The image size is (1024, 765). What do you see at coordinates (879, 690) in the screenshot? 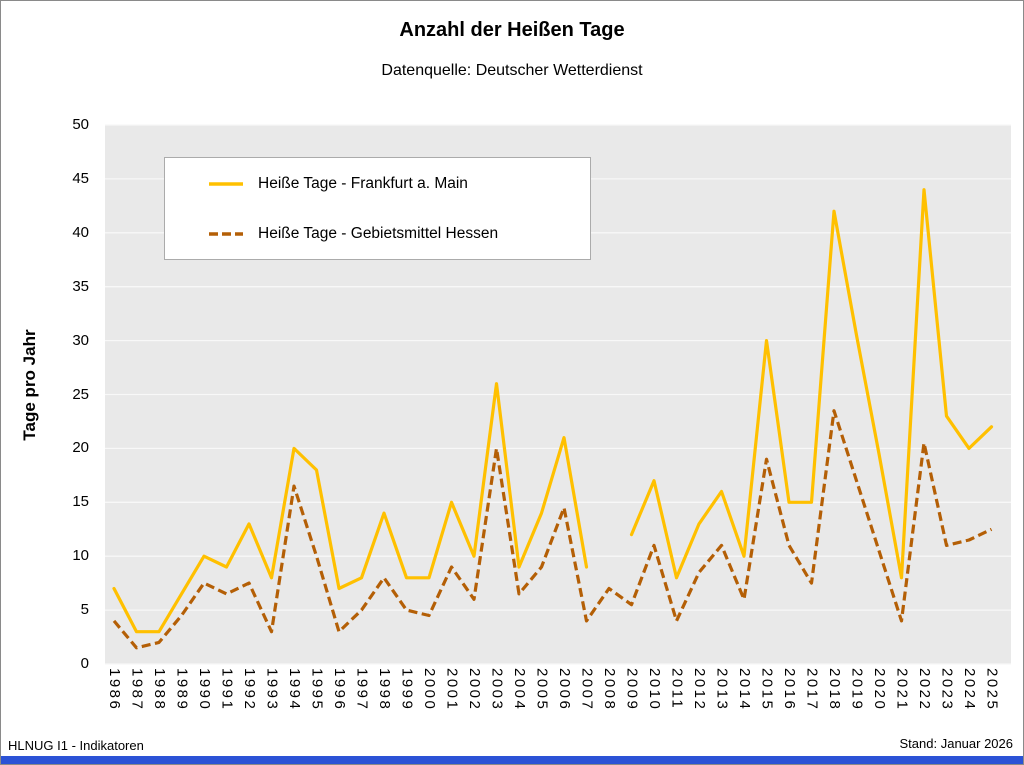
I see `x-tick-label: 2020` at bounding box center [879, 690].